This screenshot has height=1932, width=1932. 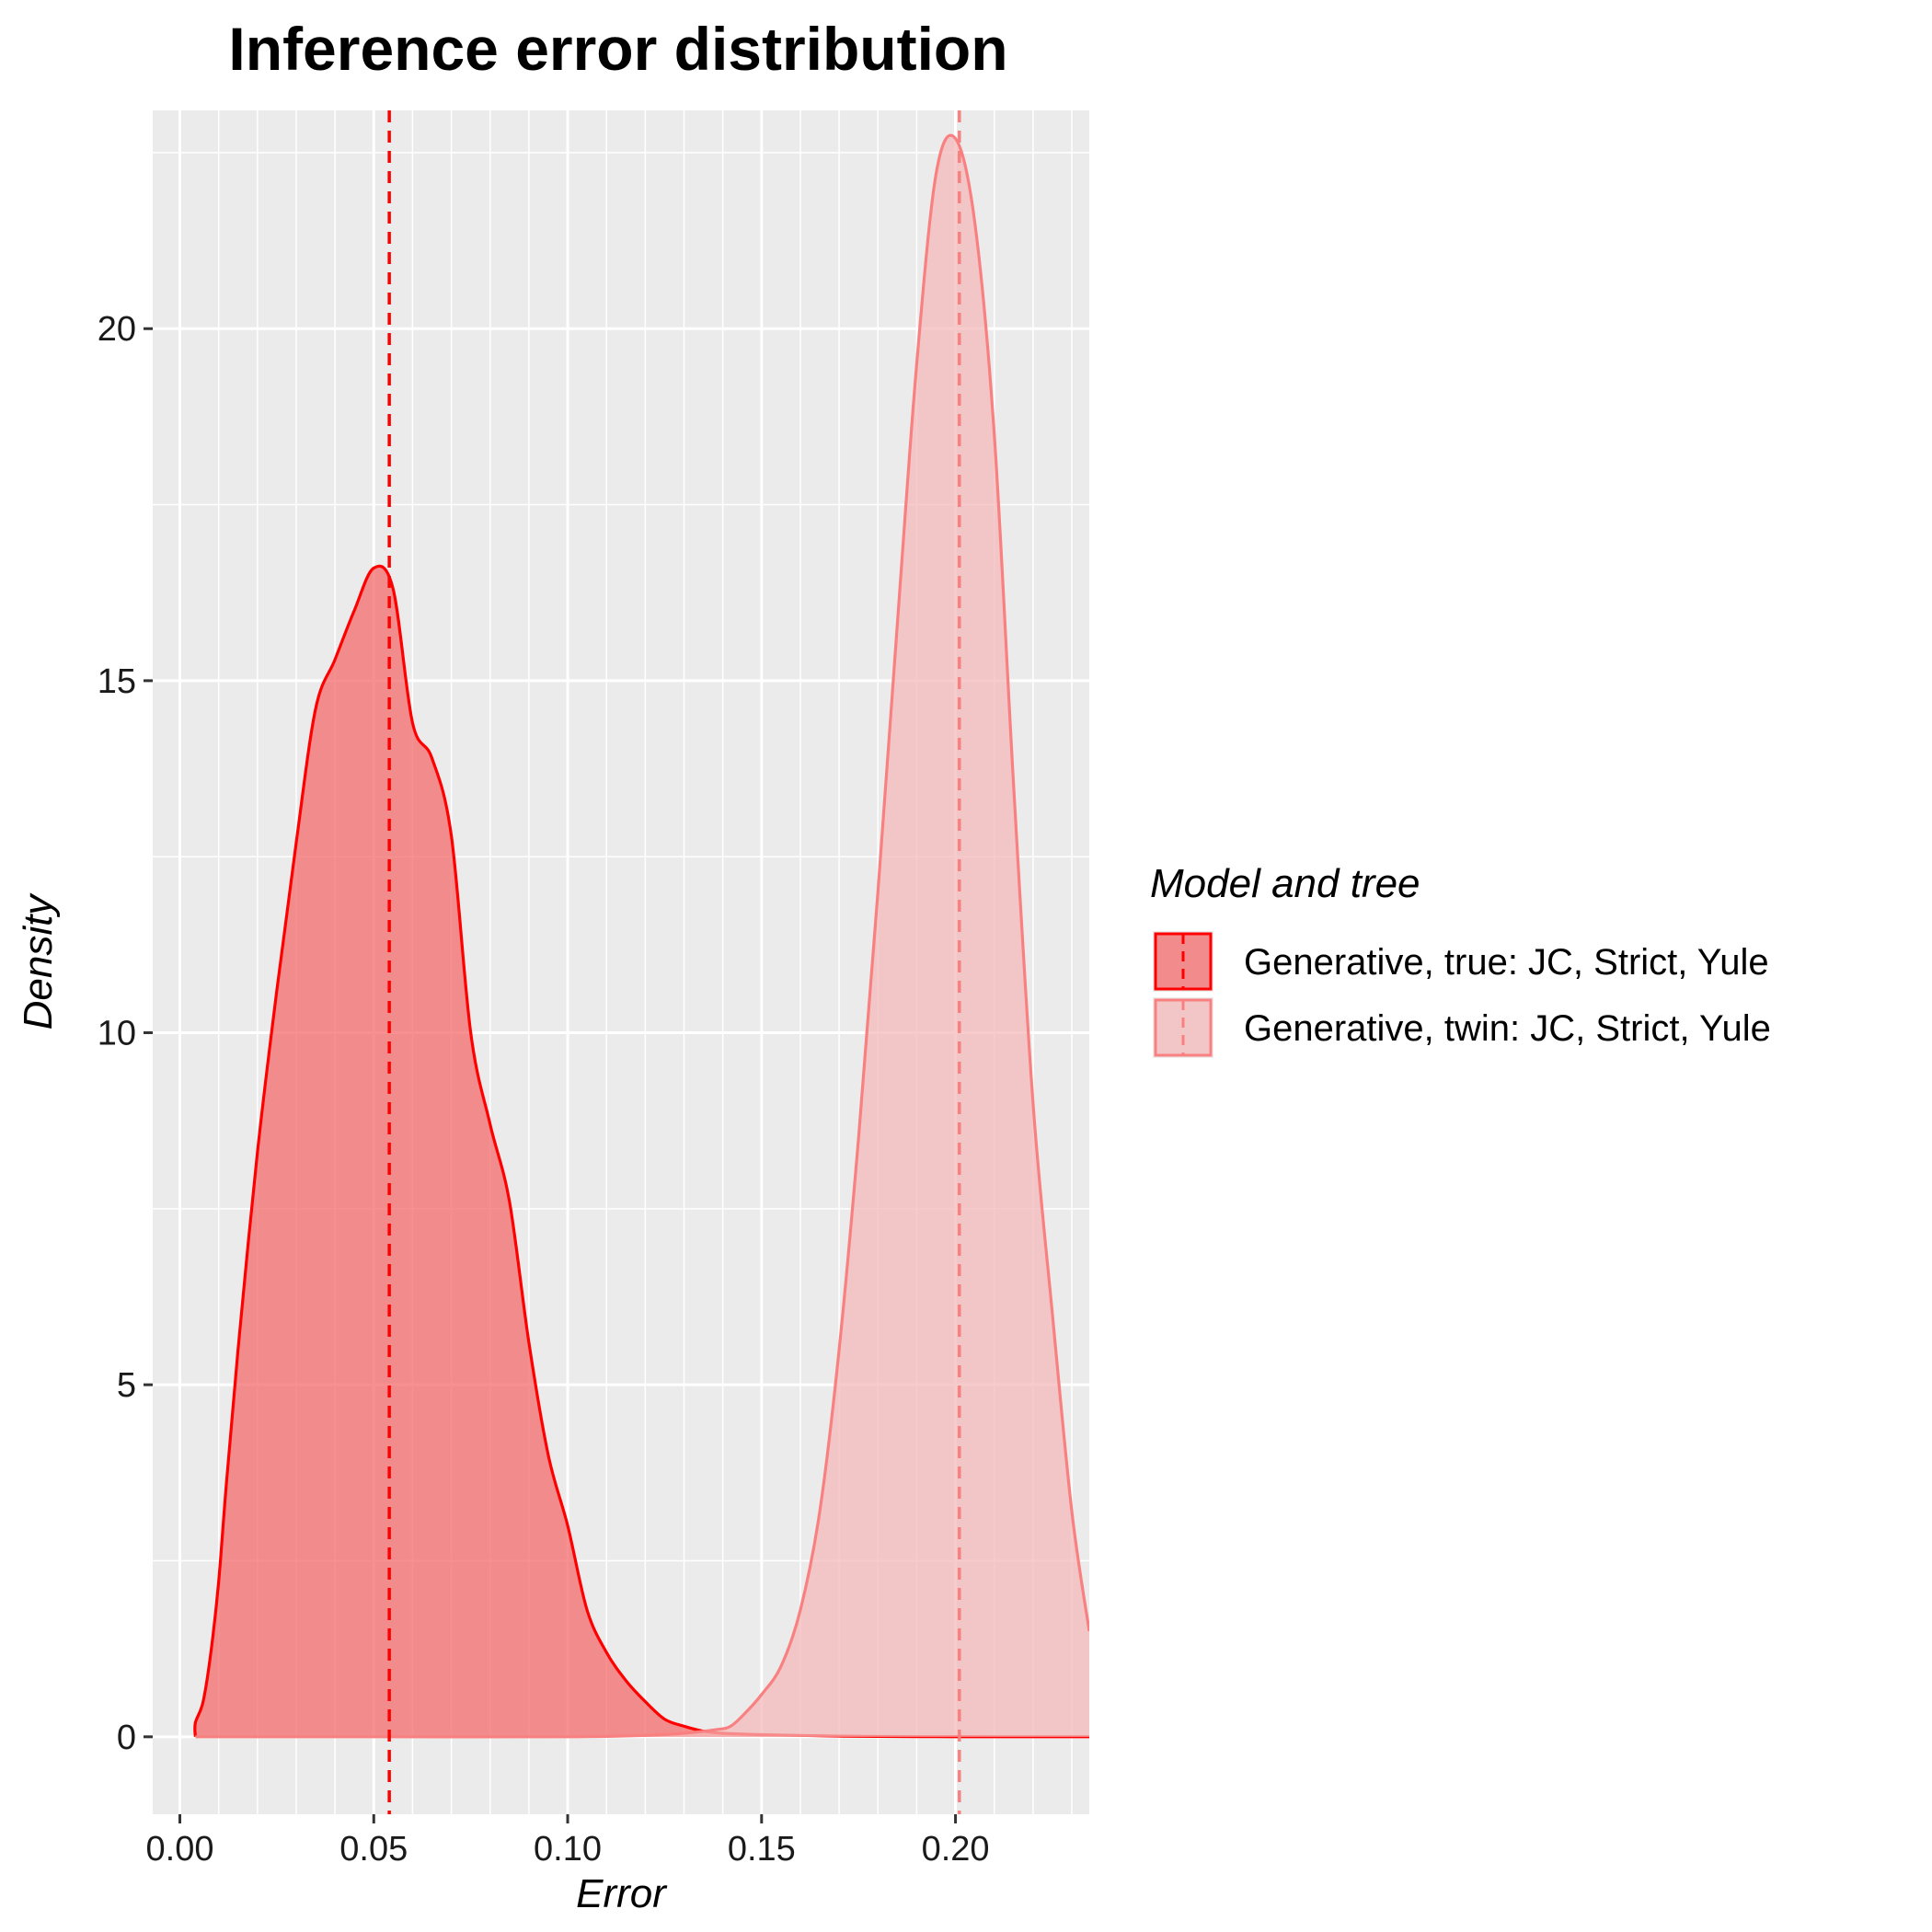 I want to click on y-tick-label: 20, so click(x=117, y=329).